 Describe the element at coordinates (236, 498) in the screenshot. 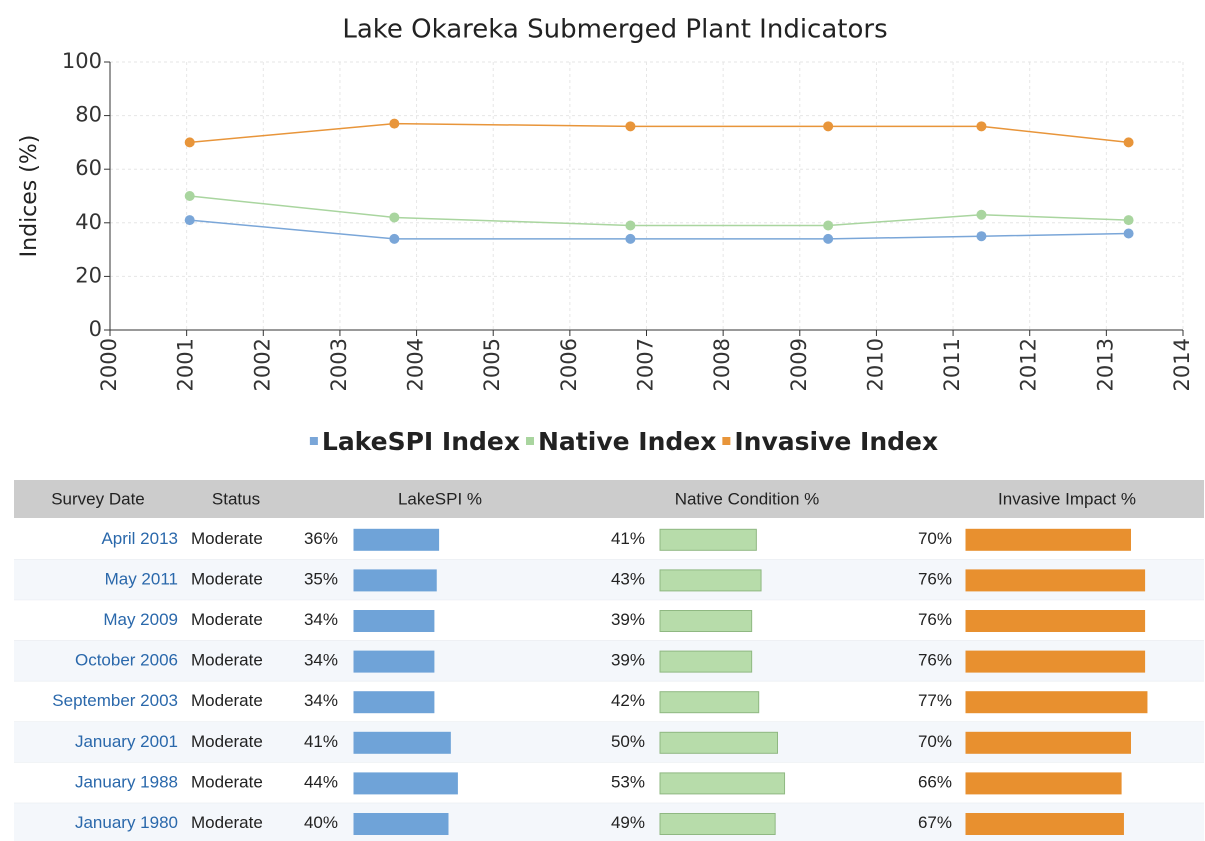

I see `table-header: Status` at that location.